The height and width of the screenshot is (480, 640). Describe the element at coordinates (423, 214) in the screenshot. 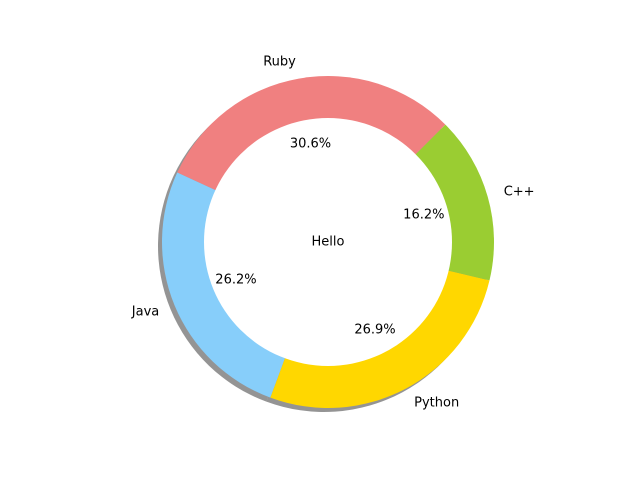

I see `slice-percent-cpp: 16.2%` at that location.